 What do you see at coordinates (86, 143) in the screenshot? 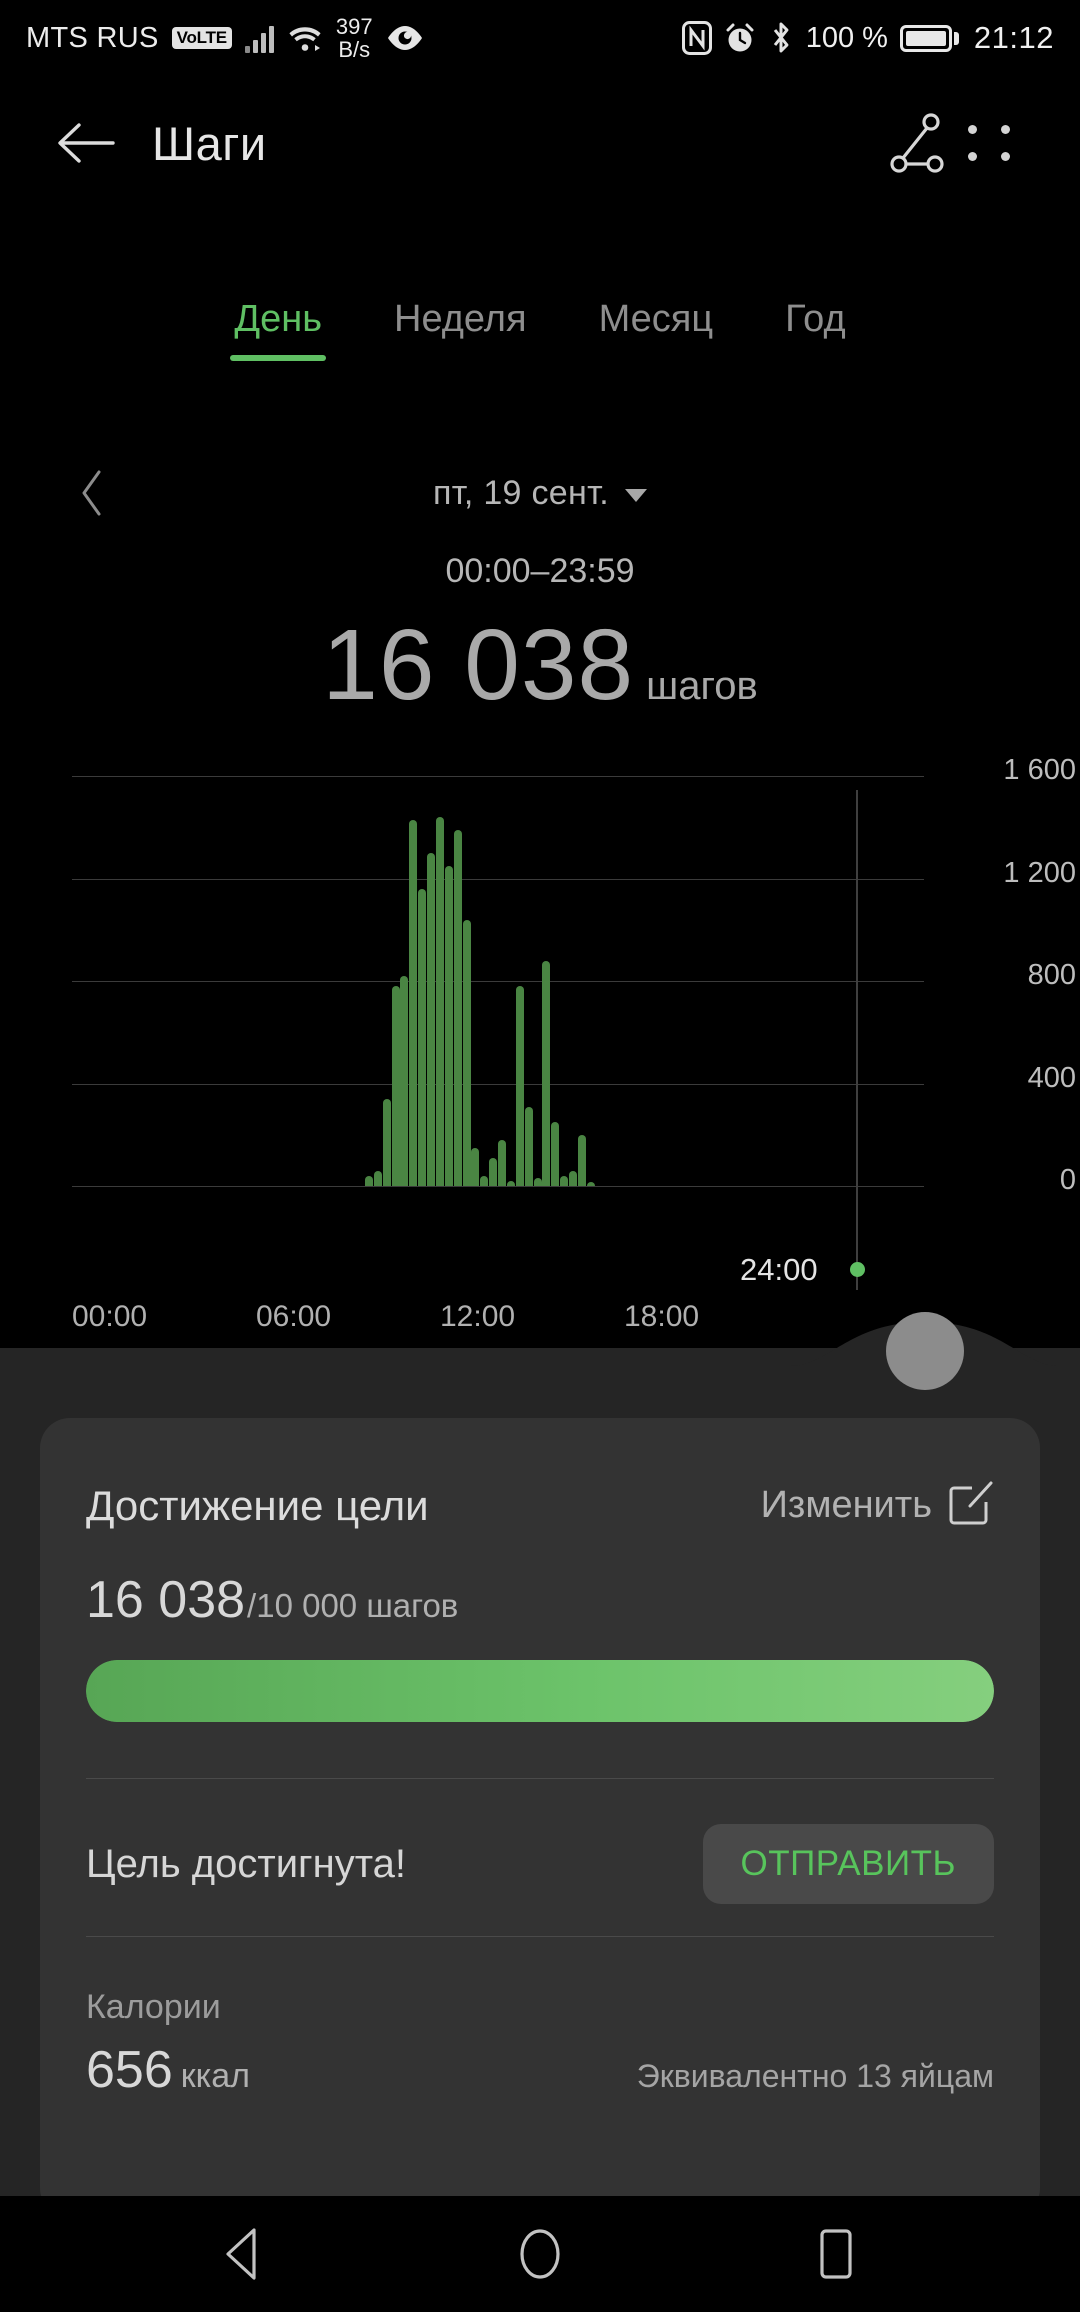
I see `back-button` at bounding box center [86, 143].